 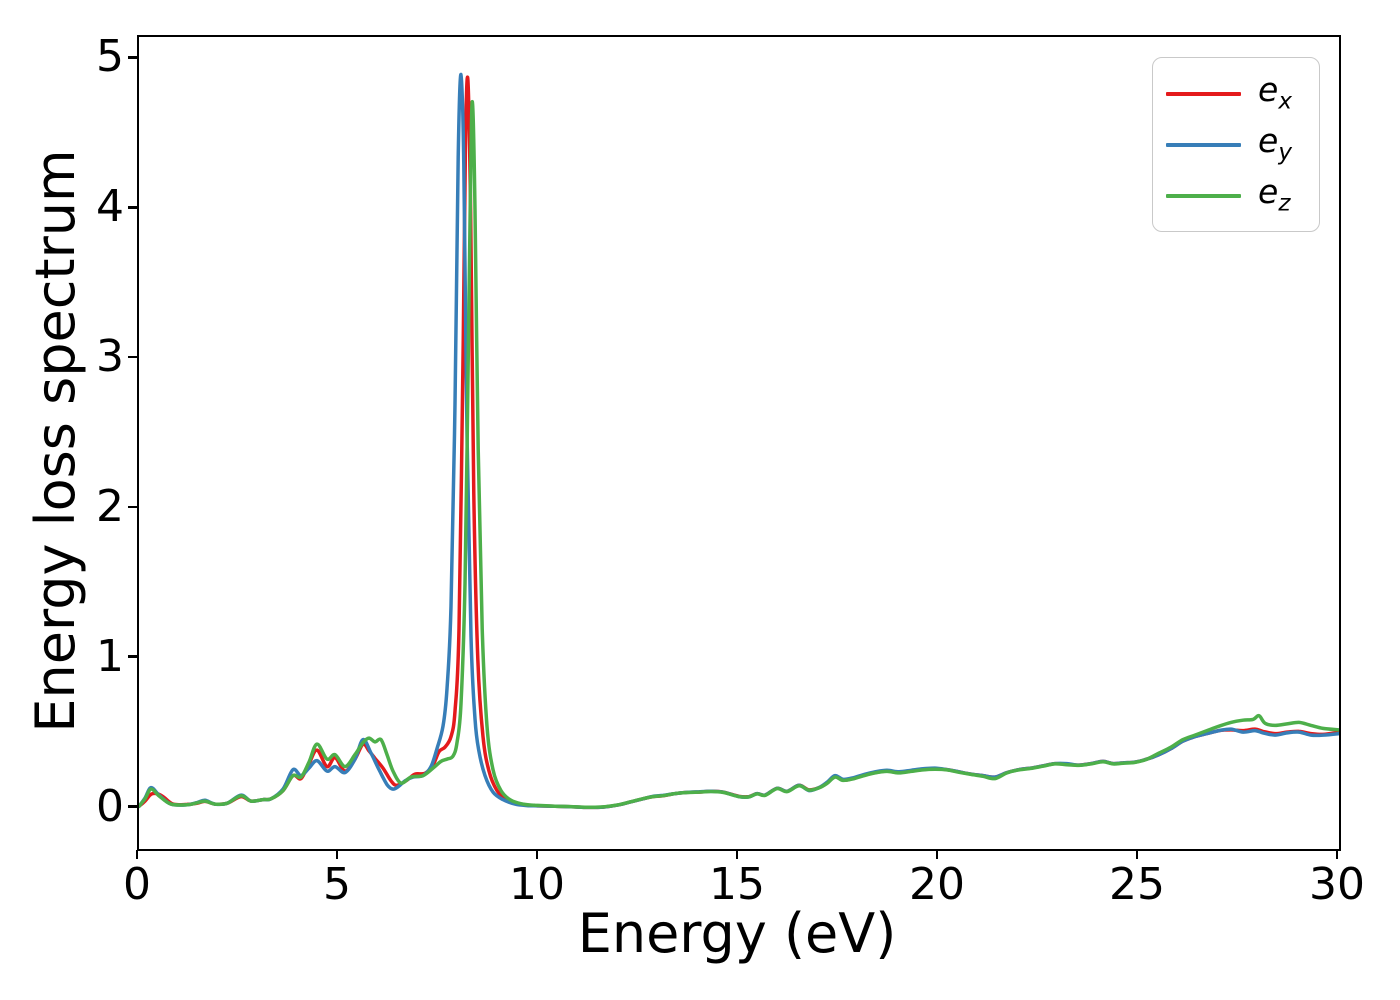 What do you see at coordinates (1203, 144) in the screenshot?
I see `legend-line-ey` at bounding box center [1203, 144].